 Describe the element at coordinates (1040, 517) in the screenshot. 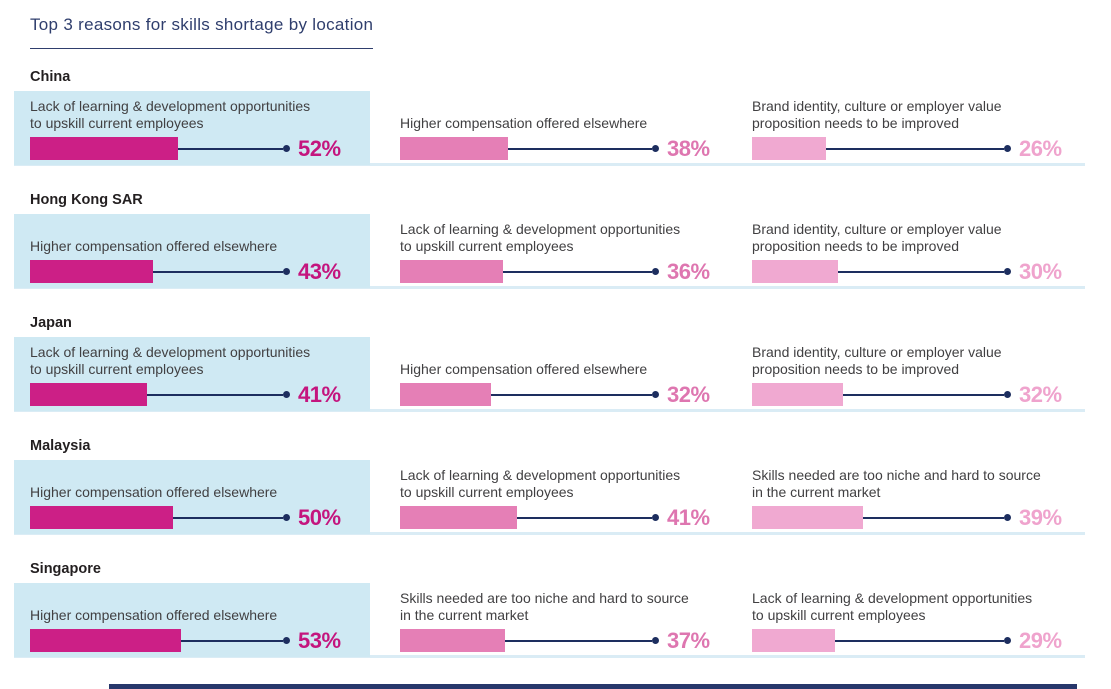

I see `percent-value: 39%` at that location.